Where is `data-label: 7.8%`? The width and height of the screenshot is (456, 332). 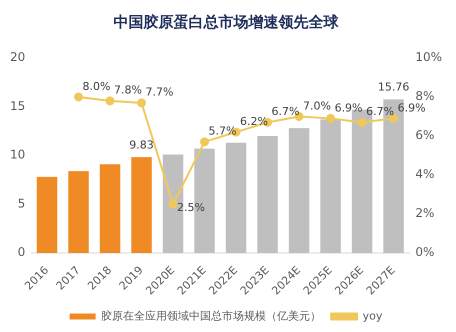
data-label: 7.8% is located at coordinates (128, 90).